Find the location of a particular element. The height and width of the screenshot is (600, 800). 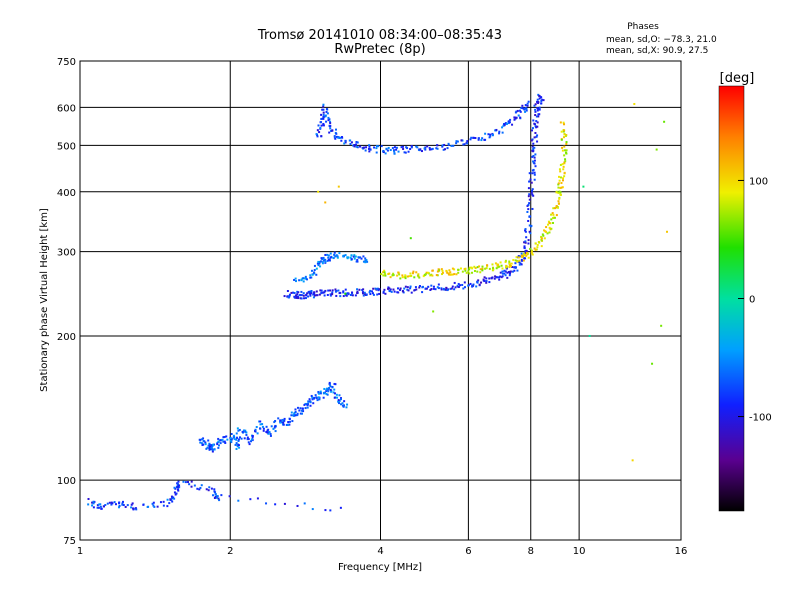

colorbar-label: [deg] is located at coordinates (737, 78).